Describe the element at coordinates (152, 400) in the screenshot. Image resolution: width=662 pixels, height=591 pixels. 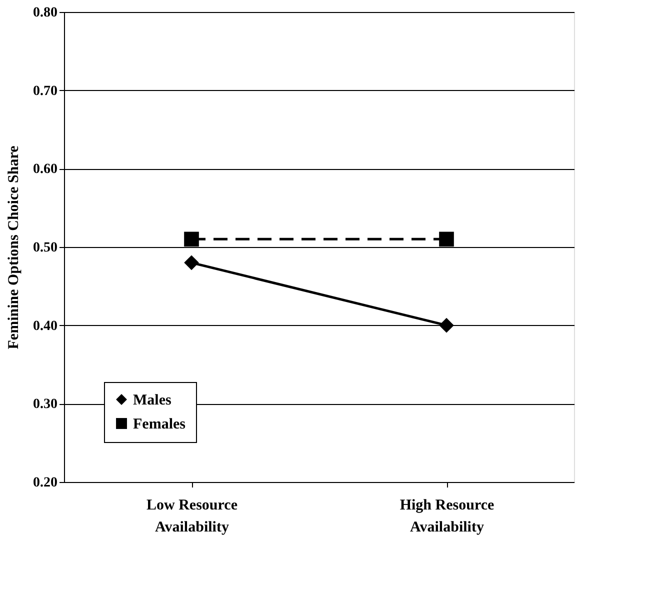
I see `legend-label: Males` at that location.